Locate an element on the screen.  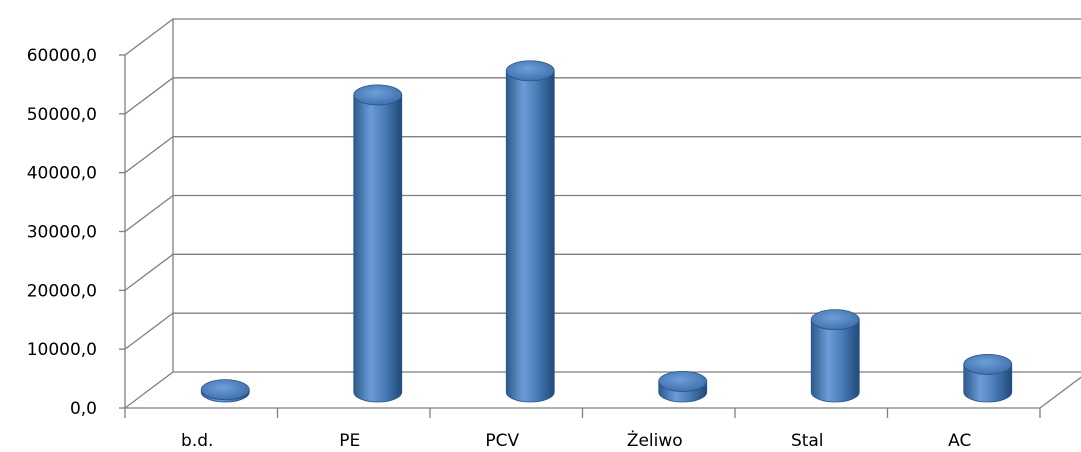
x-tick-label: AC is located at coordinates (959, 441).